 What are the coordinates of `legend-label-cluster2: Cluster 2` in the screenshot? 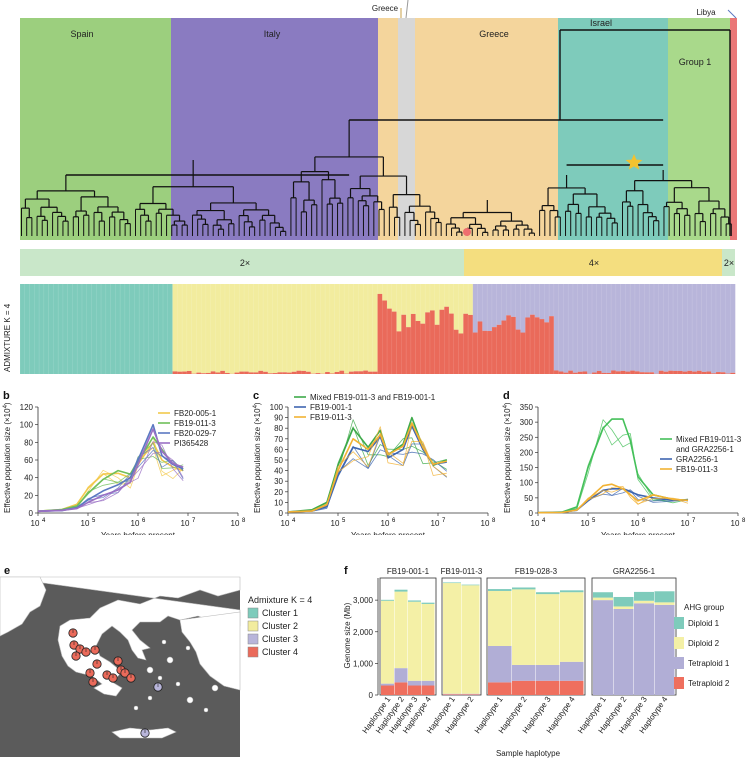 It's located at (280, 626).